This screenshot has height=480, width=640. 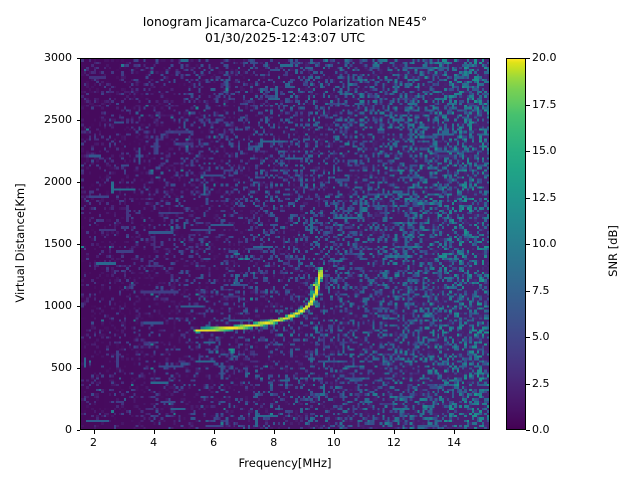 What do you see at coordinates (61, 367) in the screenshot?
I see `y-tick-label: 500` at bounding box center [61, 367].